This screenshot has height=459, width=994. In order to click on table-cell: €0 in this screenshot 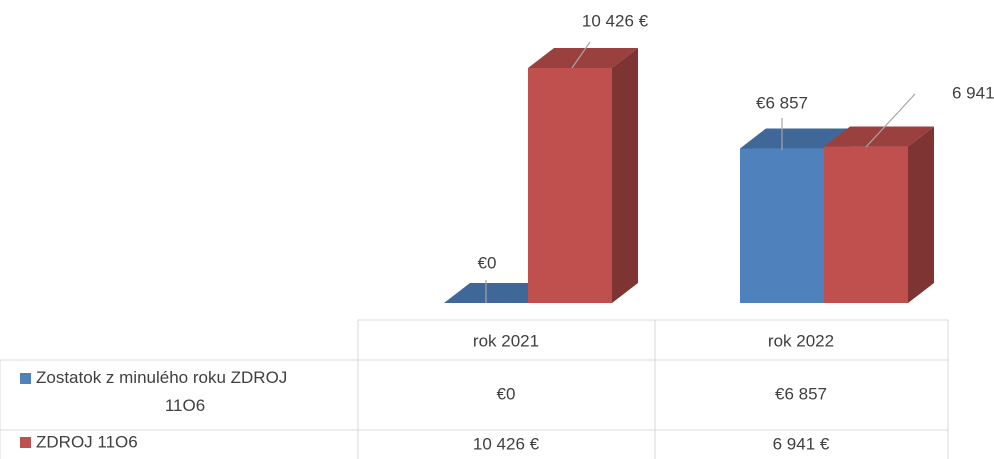, I will do `click(506, 393)`.